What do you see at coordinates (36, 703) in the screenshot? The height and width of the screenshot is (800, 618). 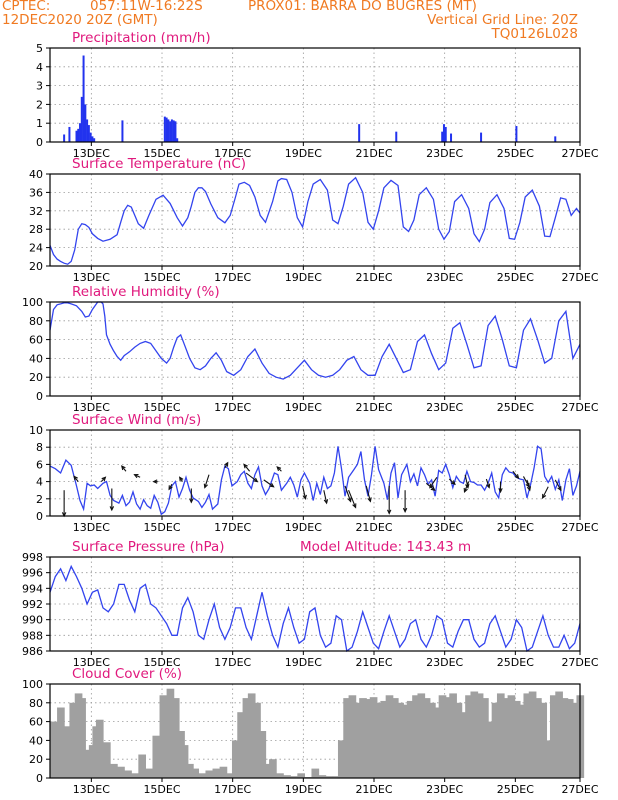 I see `y-tick-label: 80` at bounding box center [36, 703].